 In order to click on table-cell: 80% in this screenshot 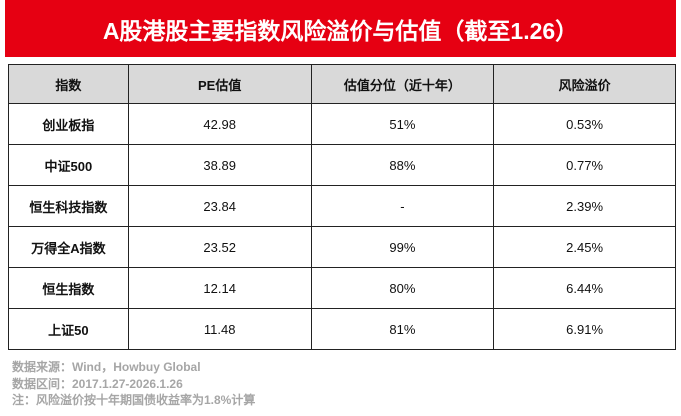, I will do `click(402, 288)`.